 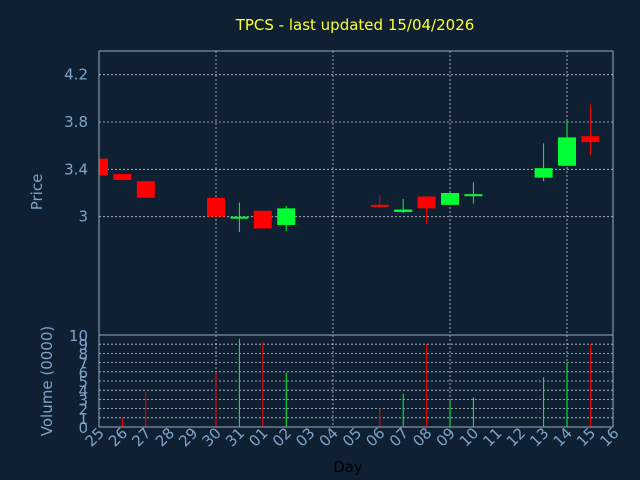 What do you see at coordinates (609, 437) in the screenshot?
I see `x-tick-label: 16` at bounding box center [609, 437].